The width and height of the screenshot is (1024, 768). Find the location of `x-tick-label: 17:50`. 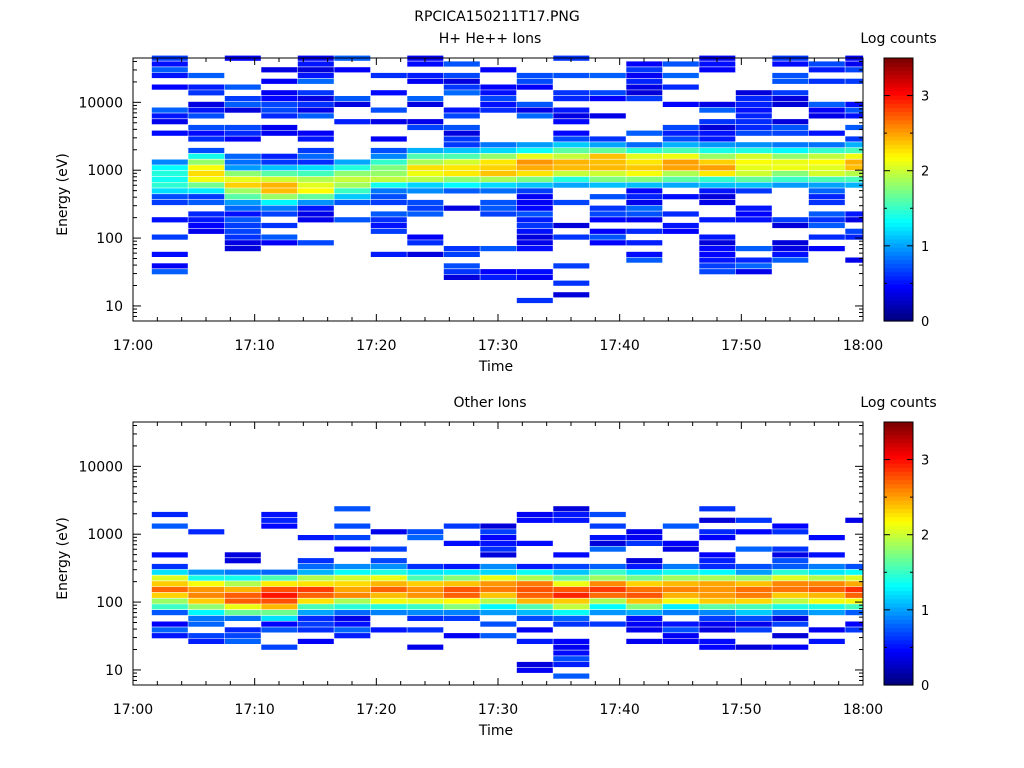

x-tick-label: 17:50 is located at coordinates (741, 710).